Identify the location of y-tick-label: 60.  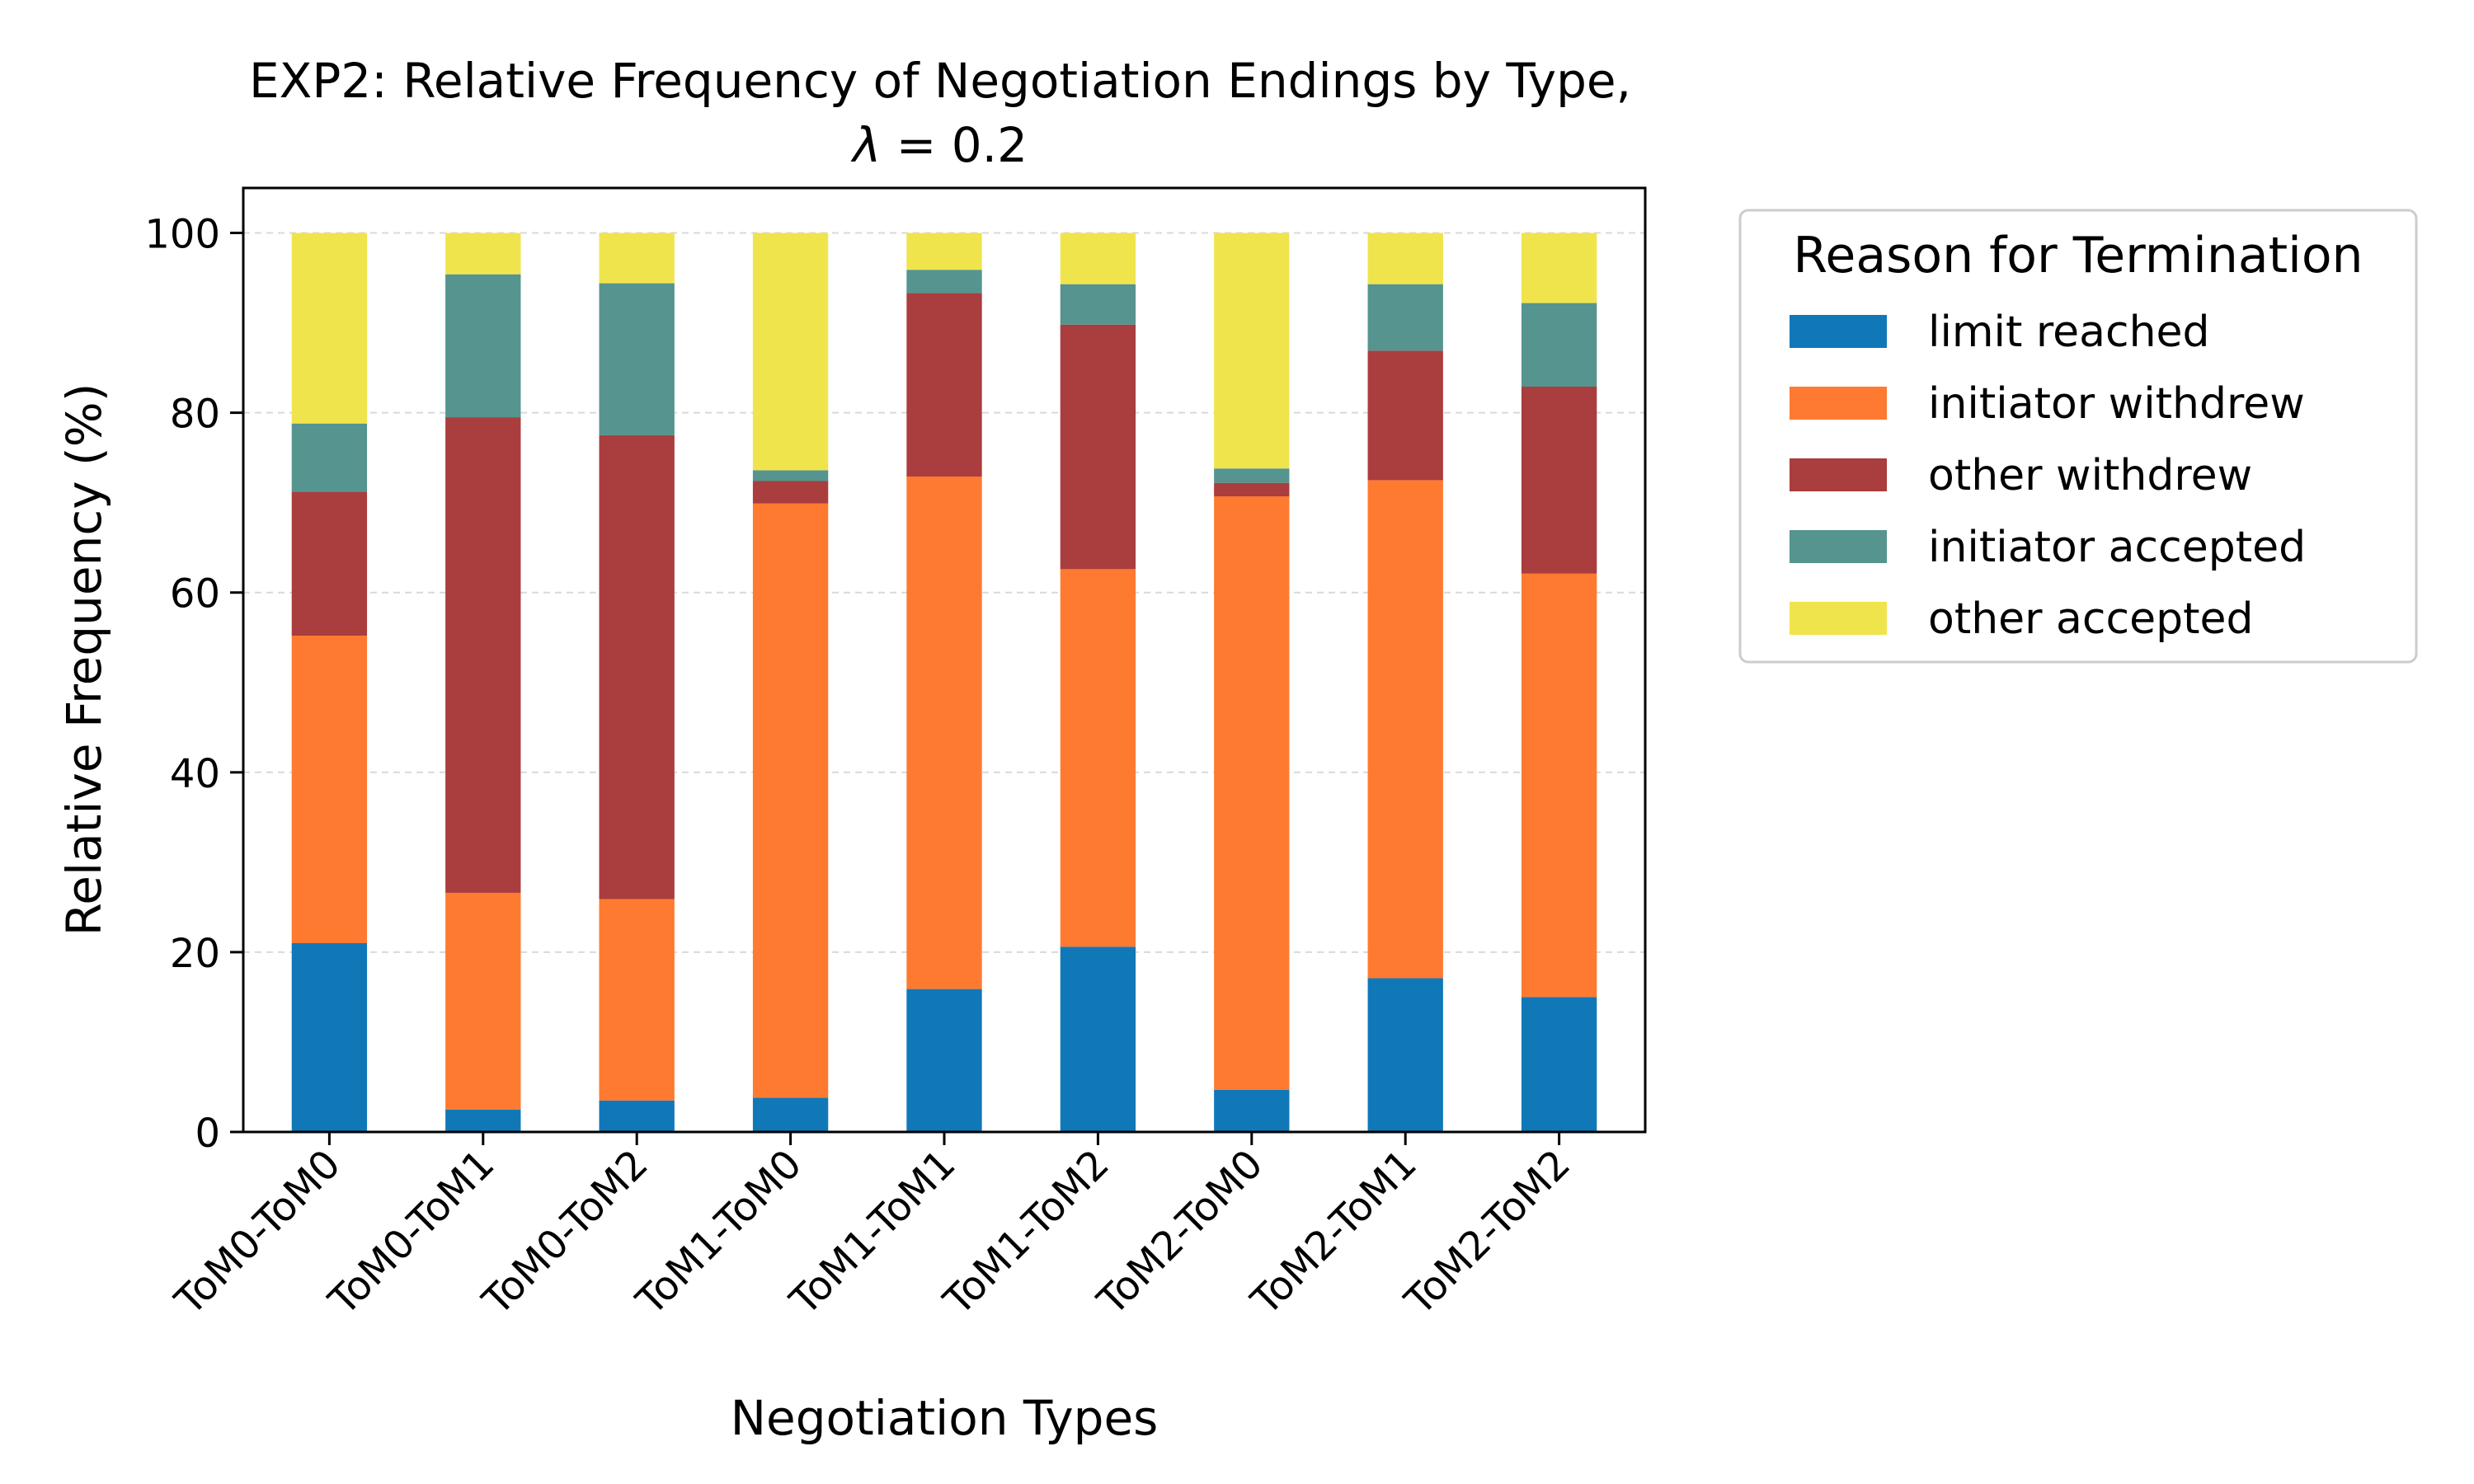
(195, 594).